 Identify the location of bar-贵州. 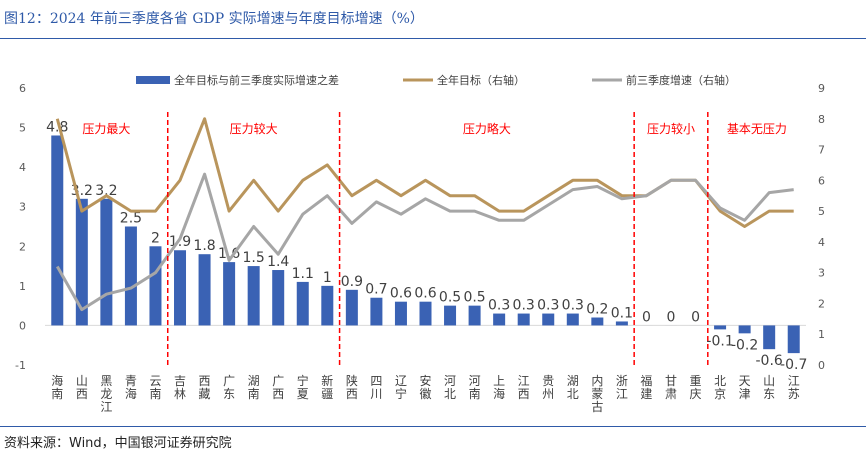
(548, 319).